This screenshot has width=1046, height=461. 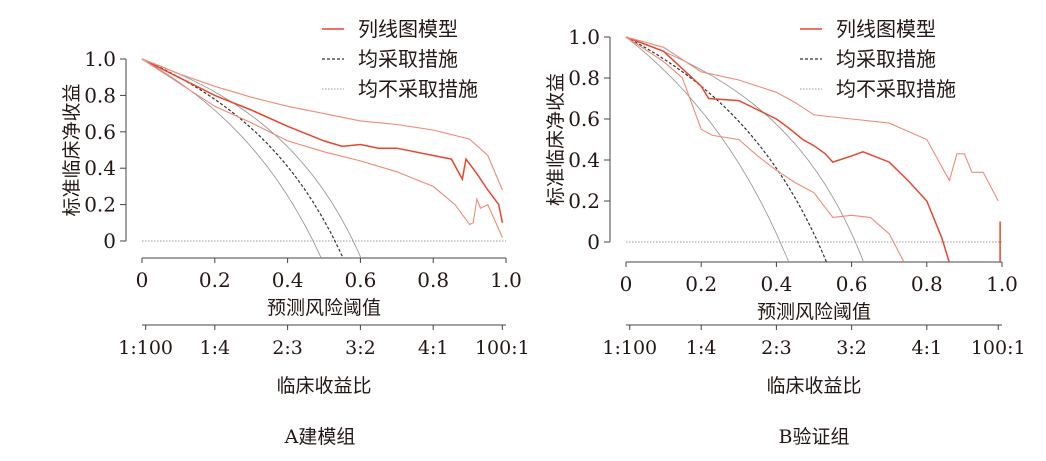 I want to click on panel-caption: B验证组, so click(x=814, y=437).